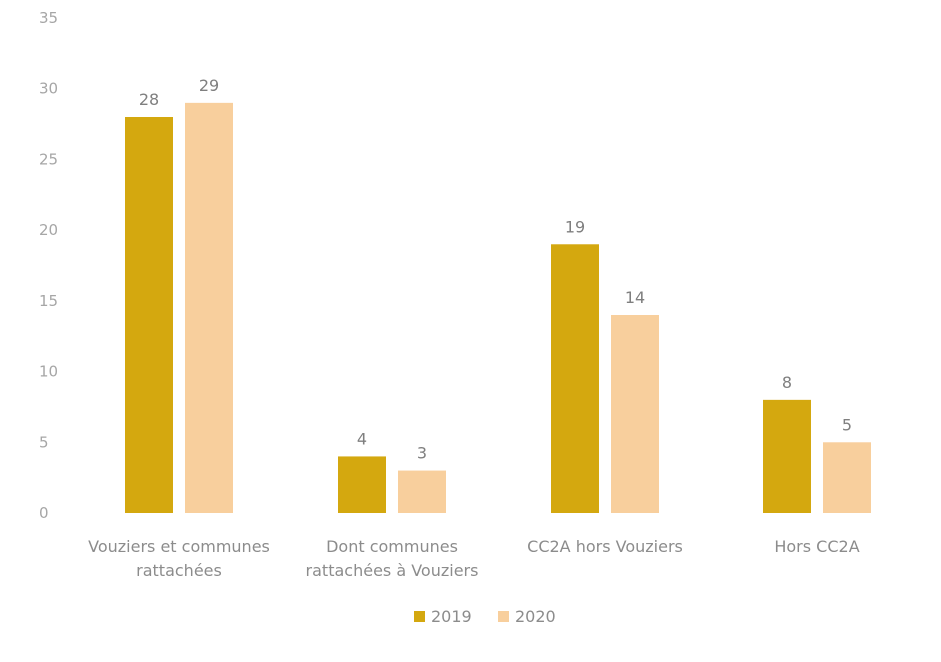  What do you see at coordinates (535, 616) in the screenshot?
I see `legend-label-2020: 2020` at bounding box center [535, 616].